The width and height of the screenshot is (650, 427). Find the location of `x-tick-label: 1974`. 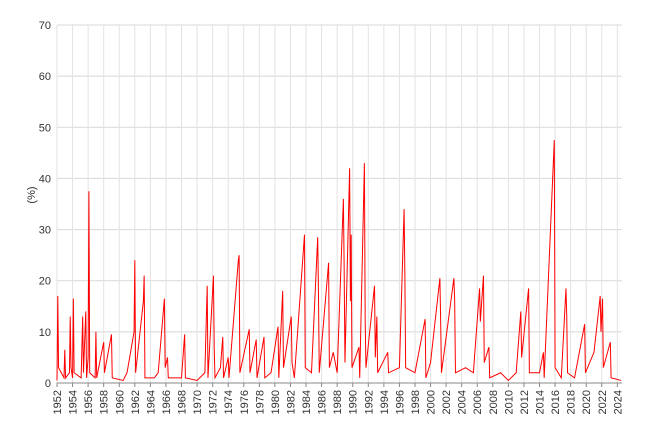

x-tick-label: 1974 is located at coordinates (229, 402).